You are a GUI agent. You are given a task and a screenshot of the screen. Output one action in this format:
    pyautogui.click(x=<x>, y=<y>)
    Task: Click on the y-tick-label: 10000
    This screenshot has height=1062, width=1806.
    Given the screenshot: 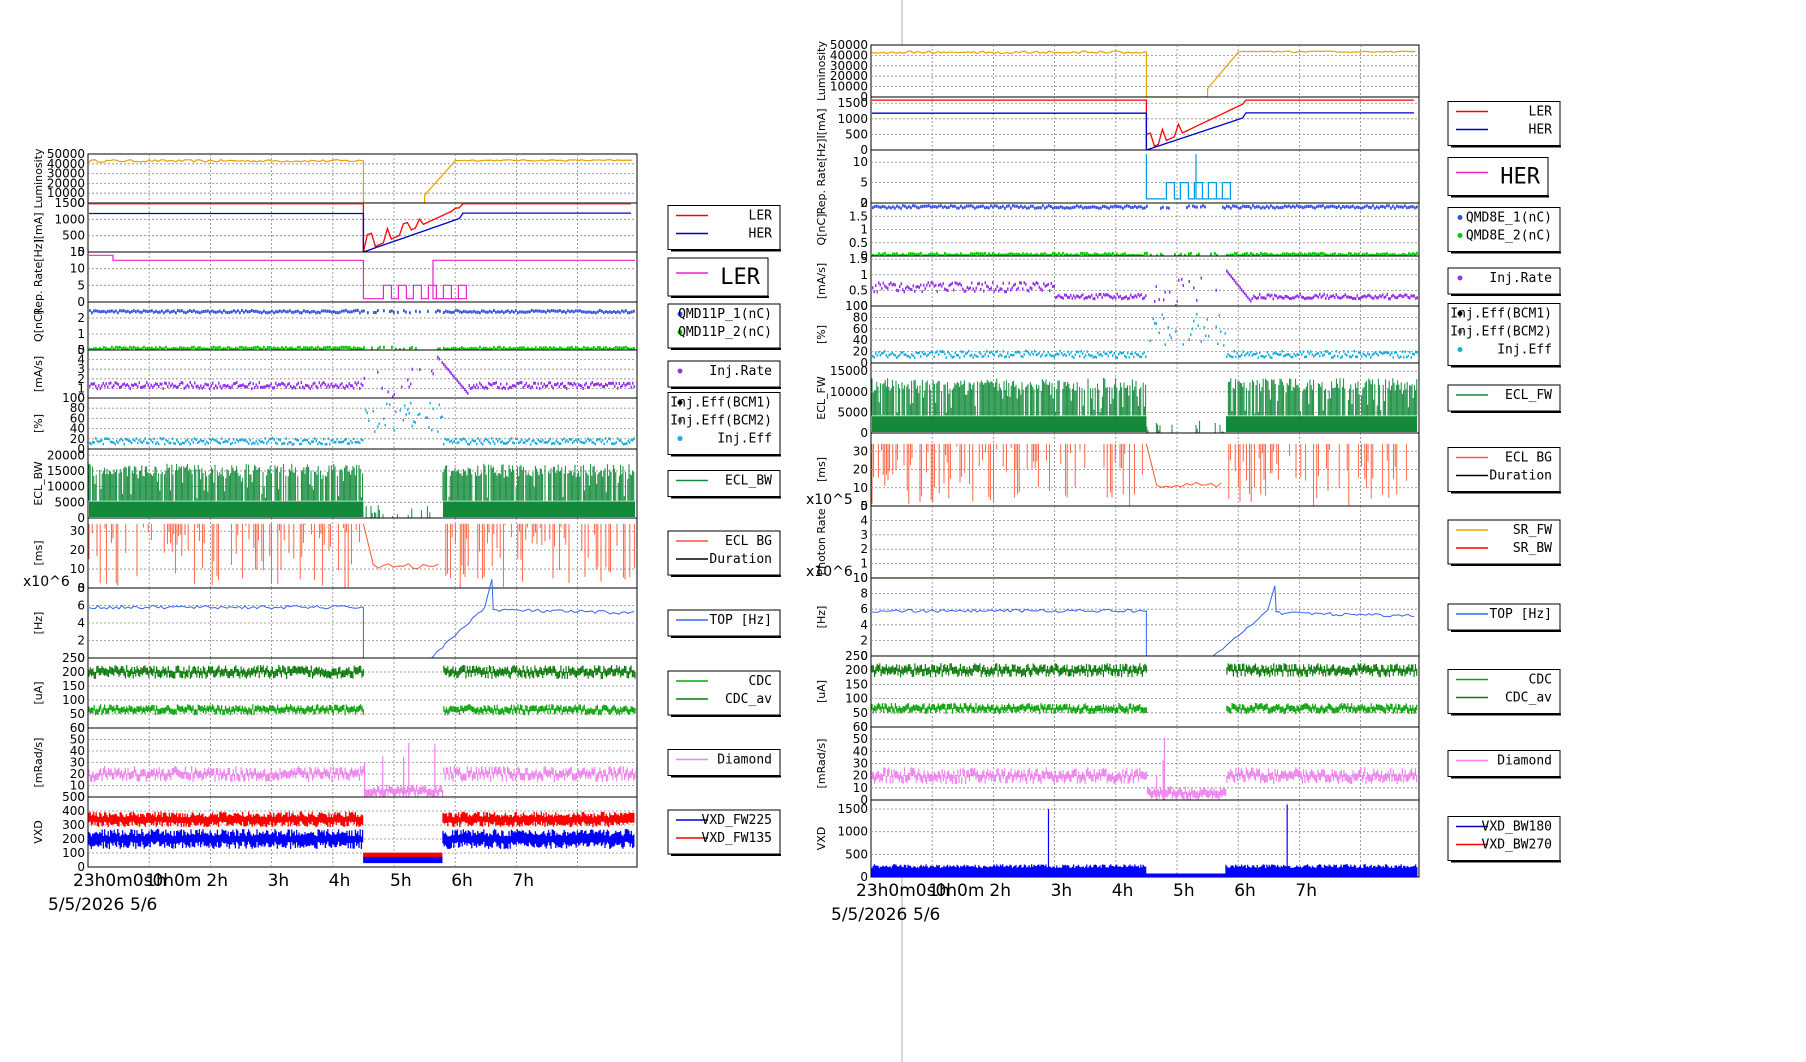 What is the action you would take?
    pyautogui.click(x=66, y=193)
    